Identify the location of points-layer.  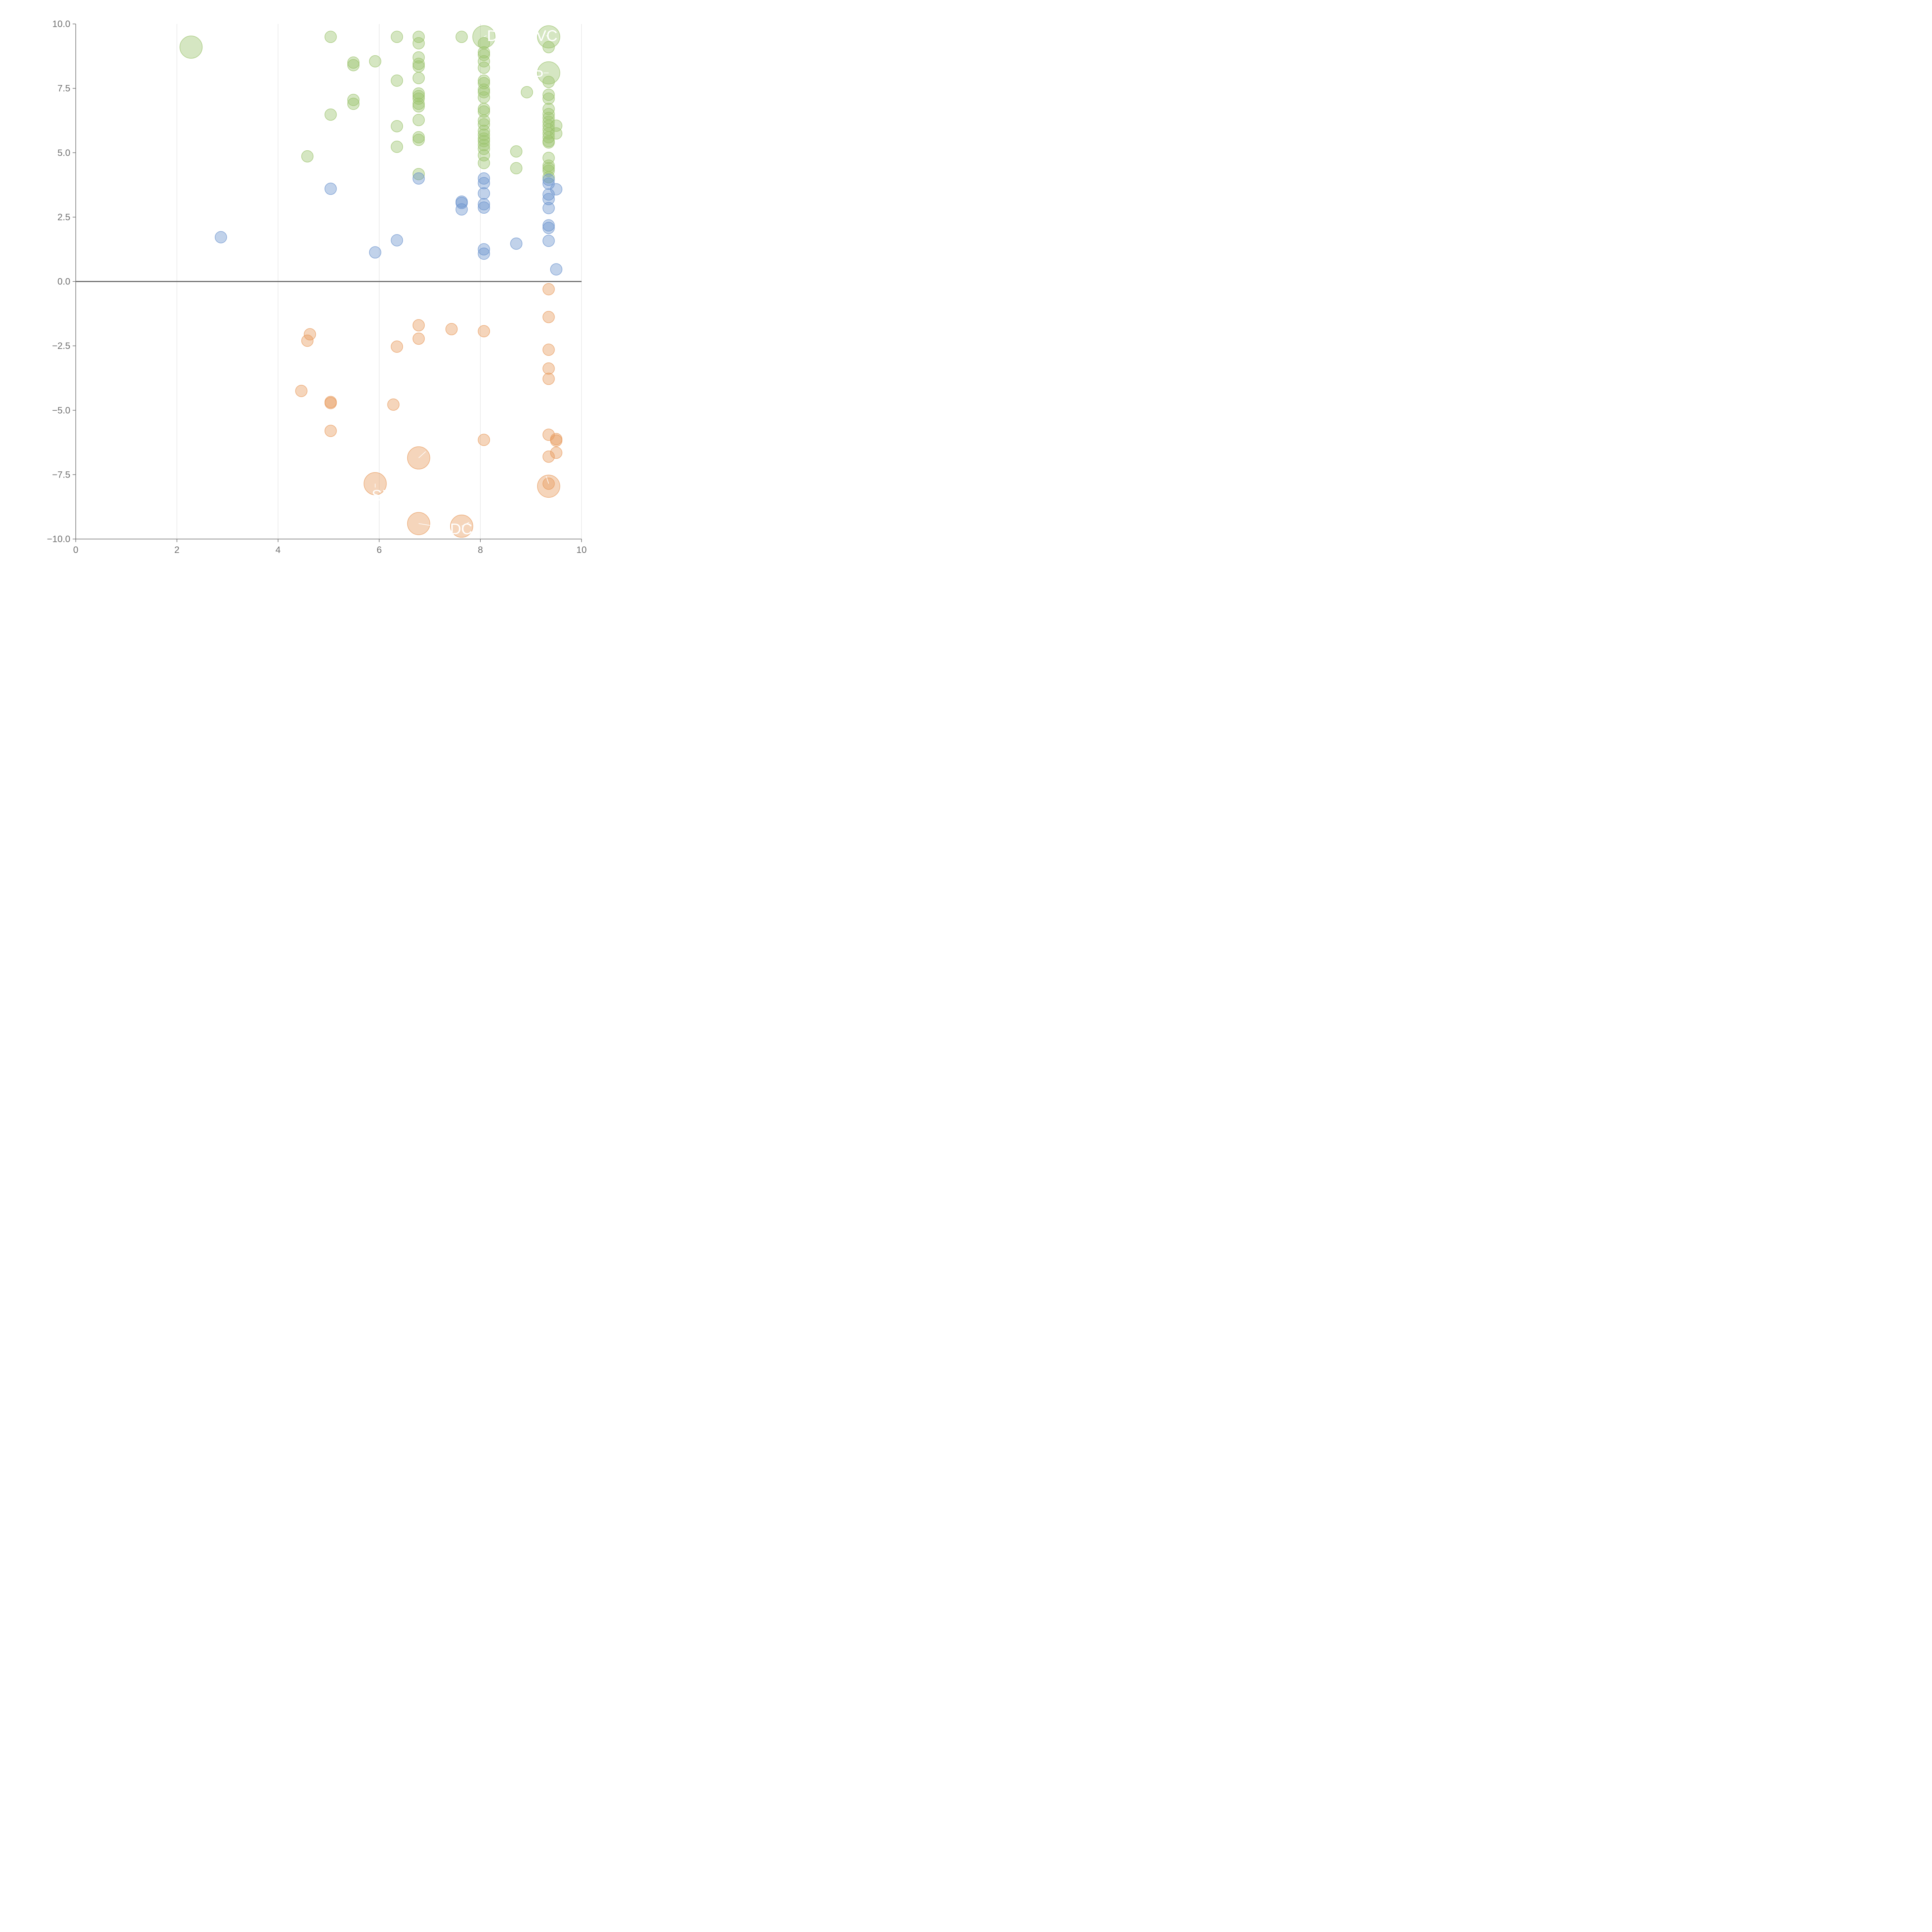
(371, 282).